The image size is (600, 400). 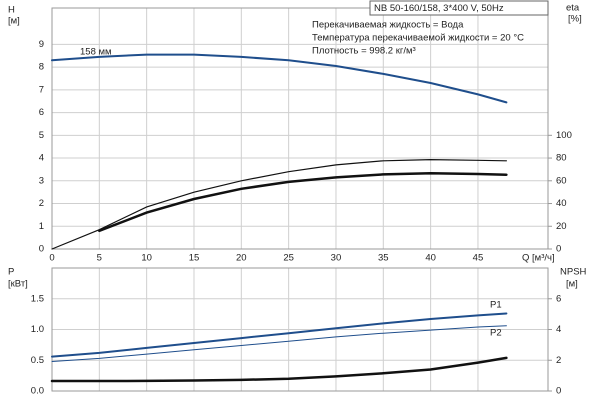 What do you see at coordinates (18, 284) in the screenshot?
I see `yunit: [кВт]` at bounding box center [18, 284].